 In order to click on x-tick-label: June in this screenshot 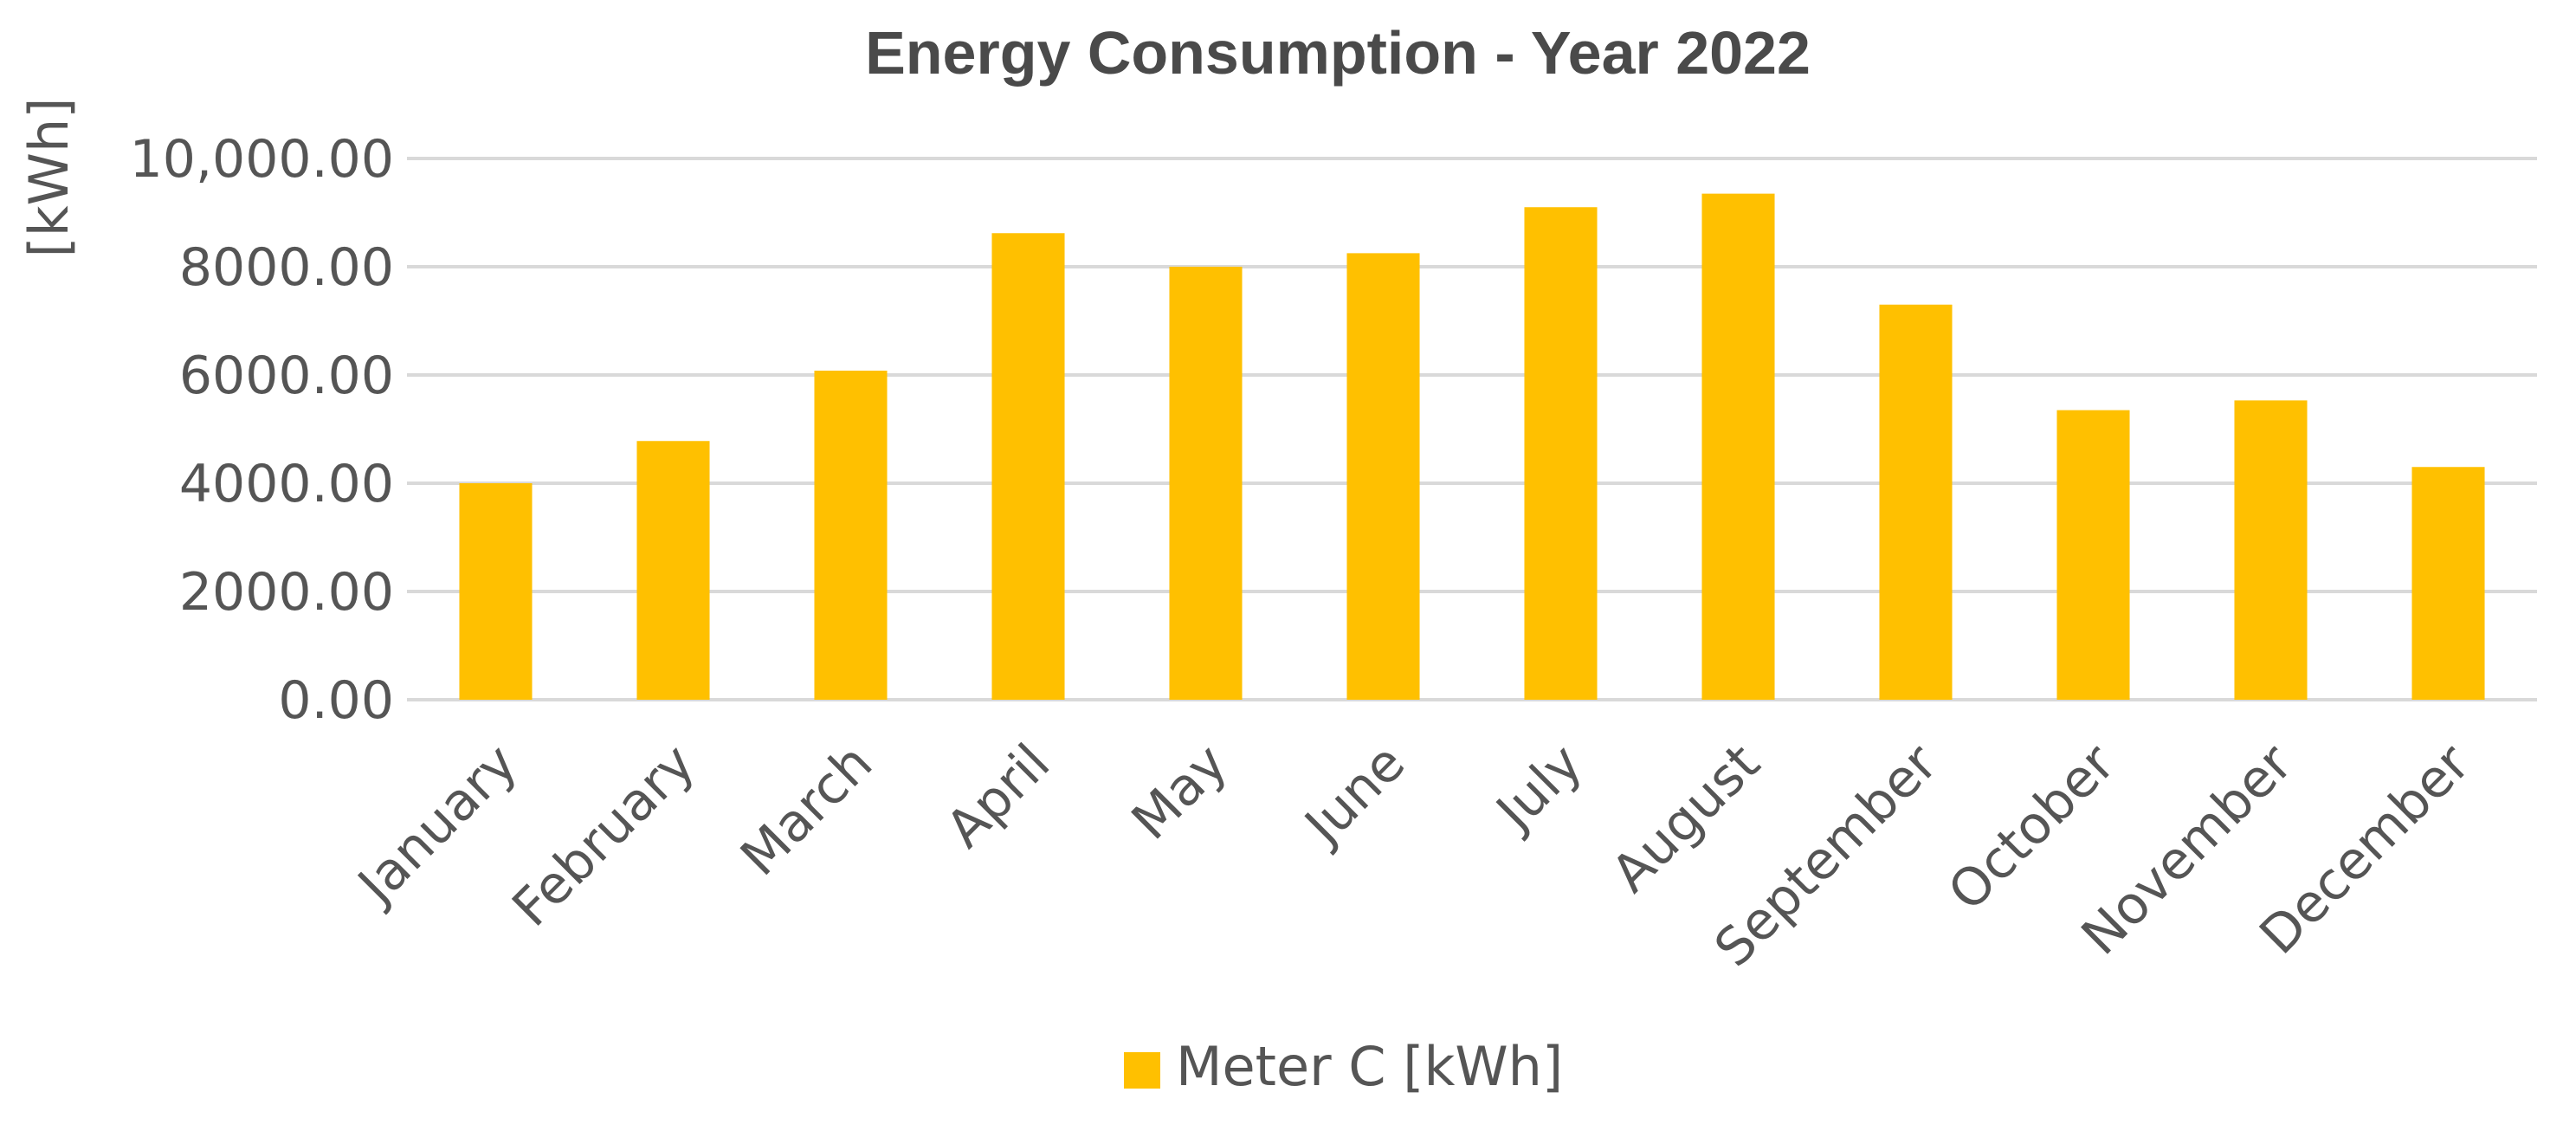, I will do `click(1354, 795)`.